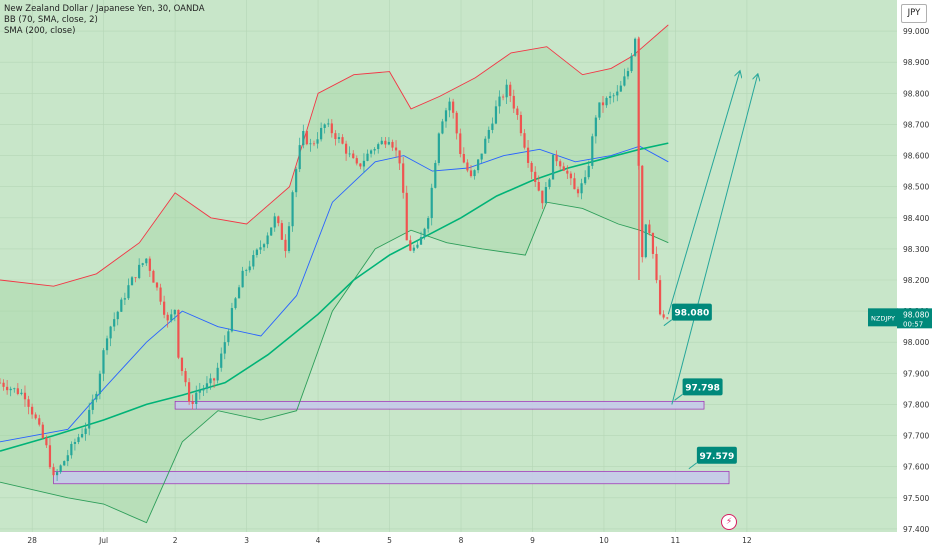 The image size is (932, 550). What do you see at coordinates (916, 373) in the screenshot?
I see `price-tick-label: 97.900` at bounding box center [916, 373].